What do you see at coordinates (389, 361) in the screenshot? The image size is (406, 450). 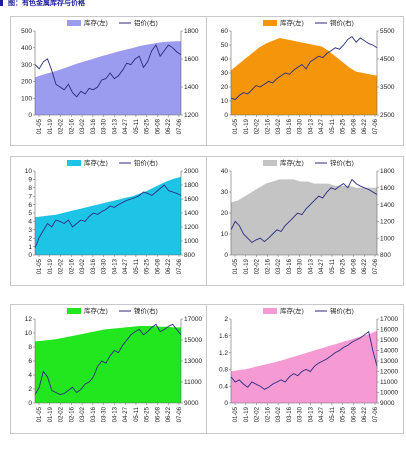 I see `right-tick-label: 13000` at bounding box center [389, 361].